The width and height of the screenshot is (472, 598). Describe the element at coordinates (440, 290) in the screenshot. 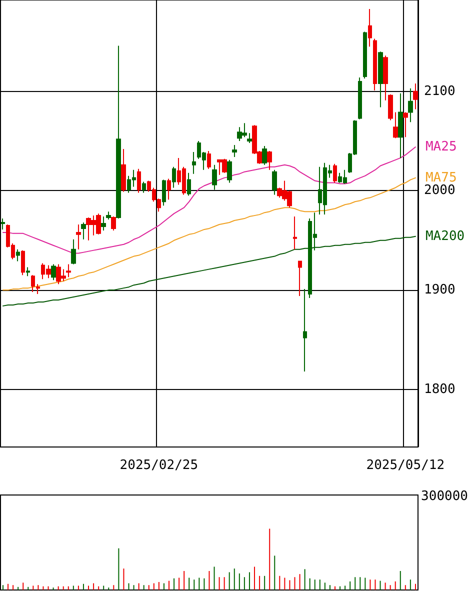

I see `y-tick-label: 1900` at that location.